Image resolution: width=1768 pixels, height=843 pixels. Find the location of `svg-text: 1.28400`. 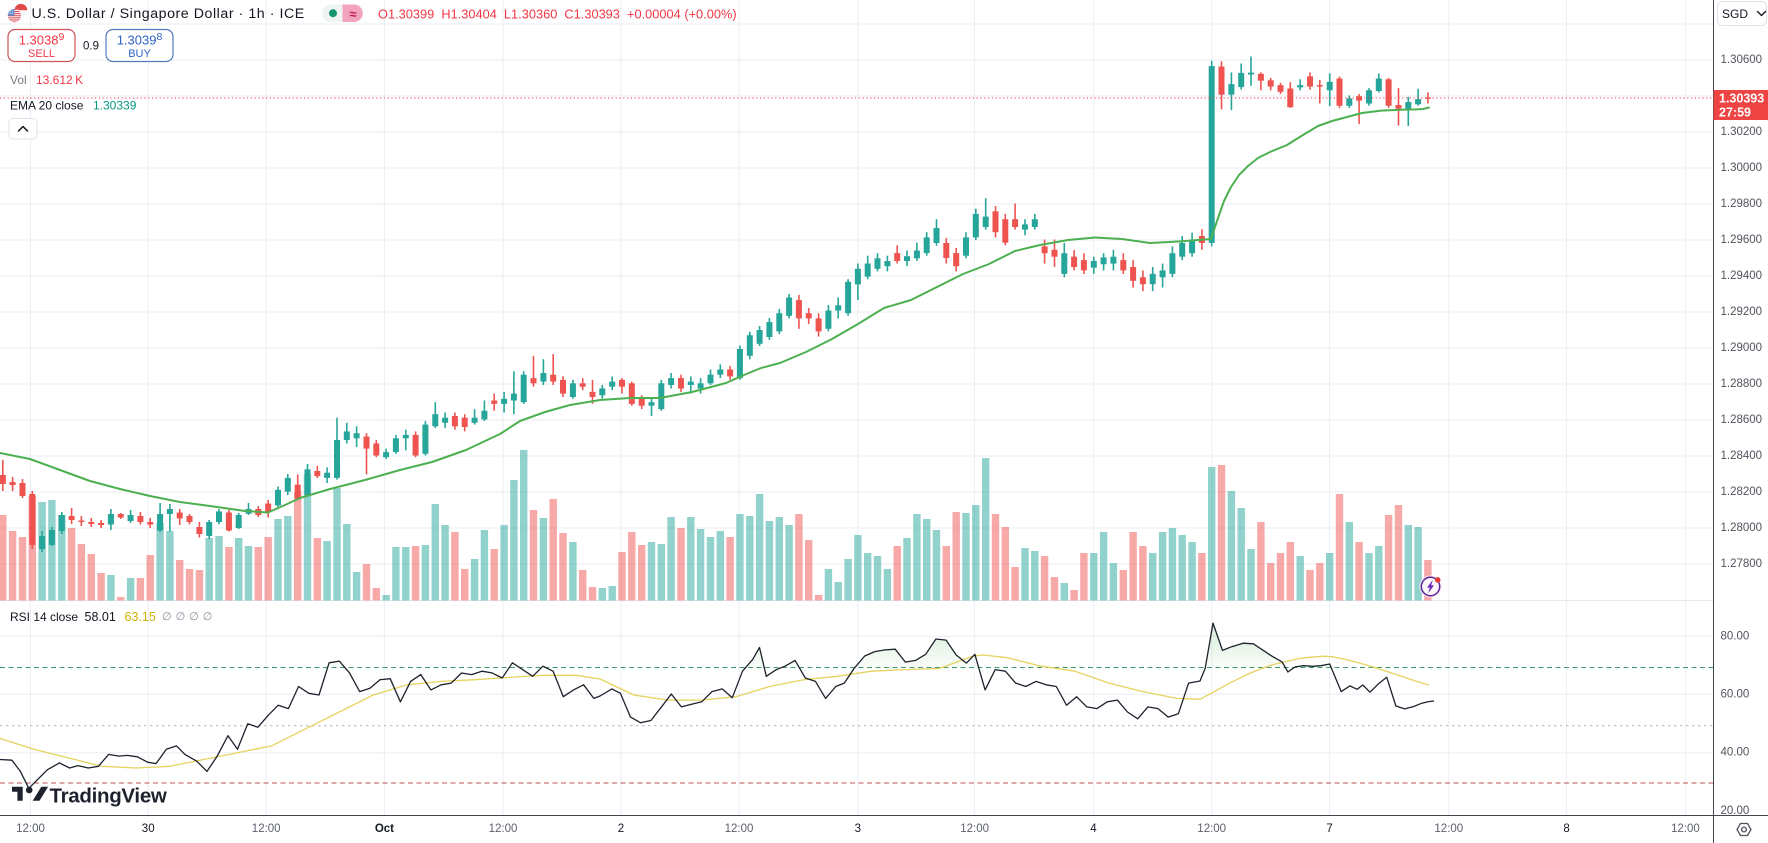

svg-text: 1.28400 is located at coordinates (1742, 456).